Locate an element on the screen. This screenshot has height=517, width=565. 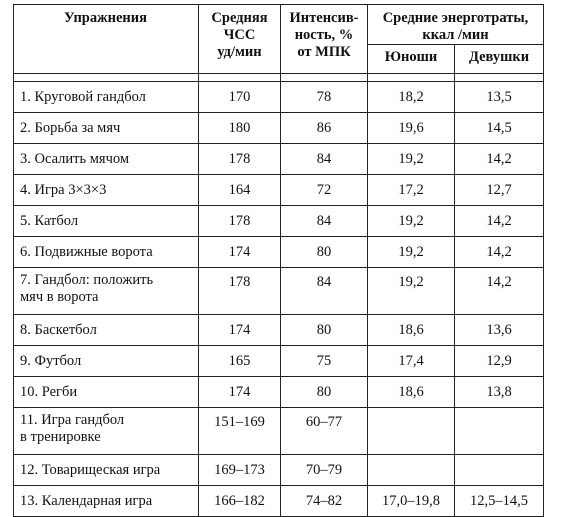
girls-value: 13,5 is located at coordinates (499, 97).